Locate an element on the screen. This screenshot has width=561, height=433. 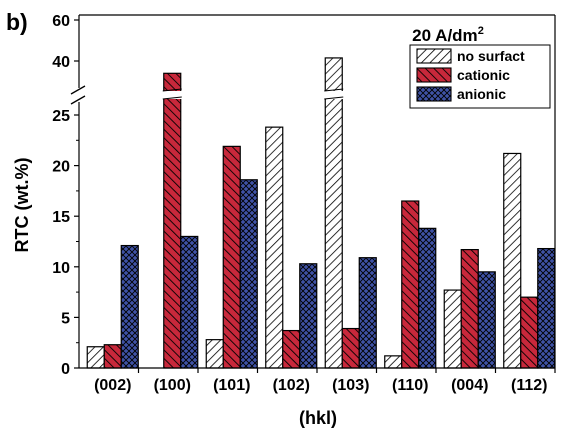
legend-swatch-cationic is located at coordinates (434, 75).